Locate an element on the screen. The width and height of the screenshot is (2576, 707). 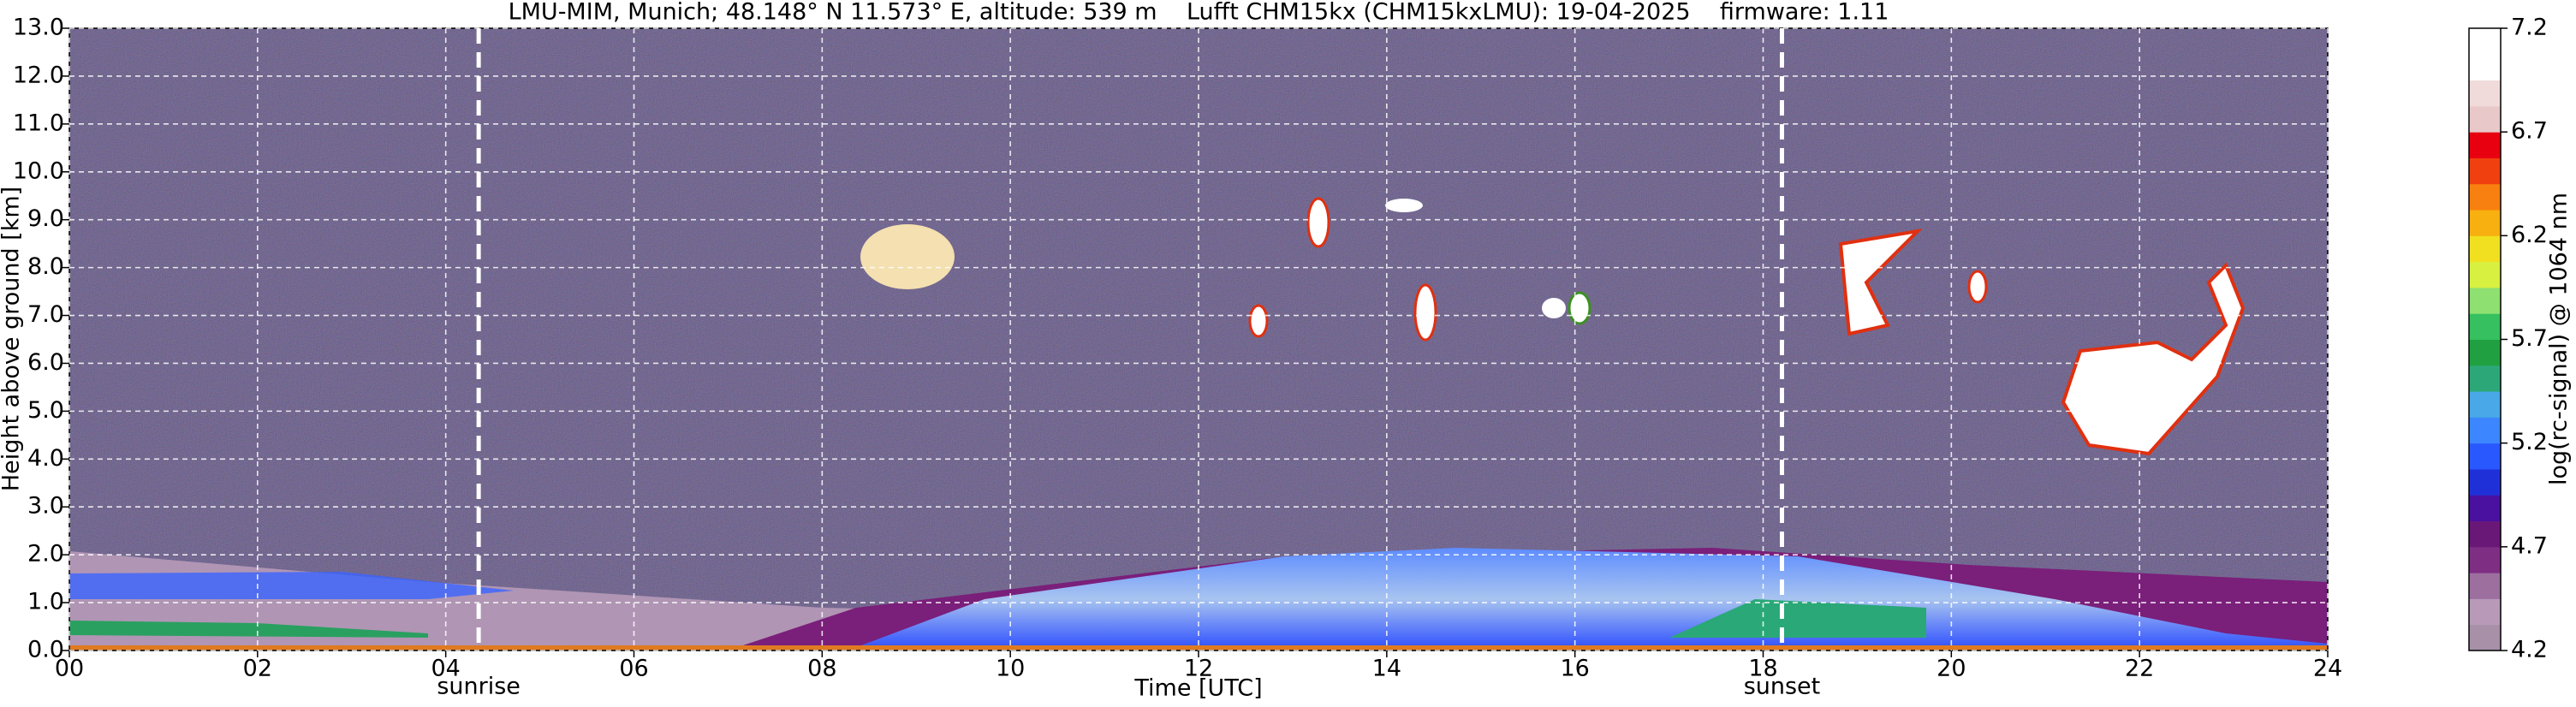
x-tick-label: 12 is located at coordinates (1198, 669).